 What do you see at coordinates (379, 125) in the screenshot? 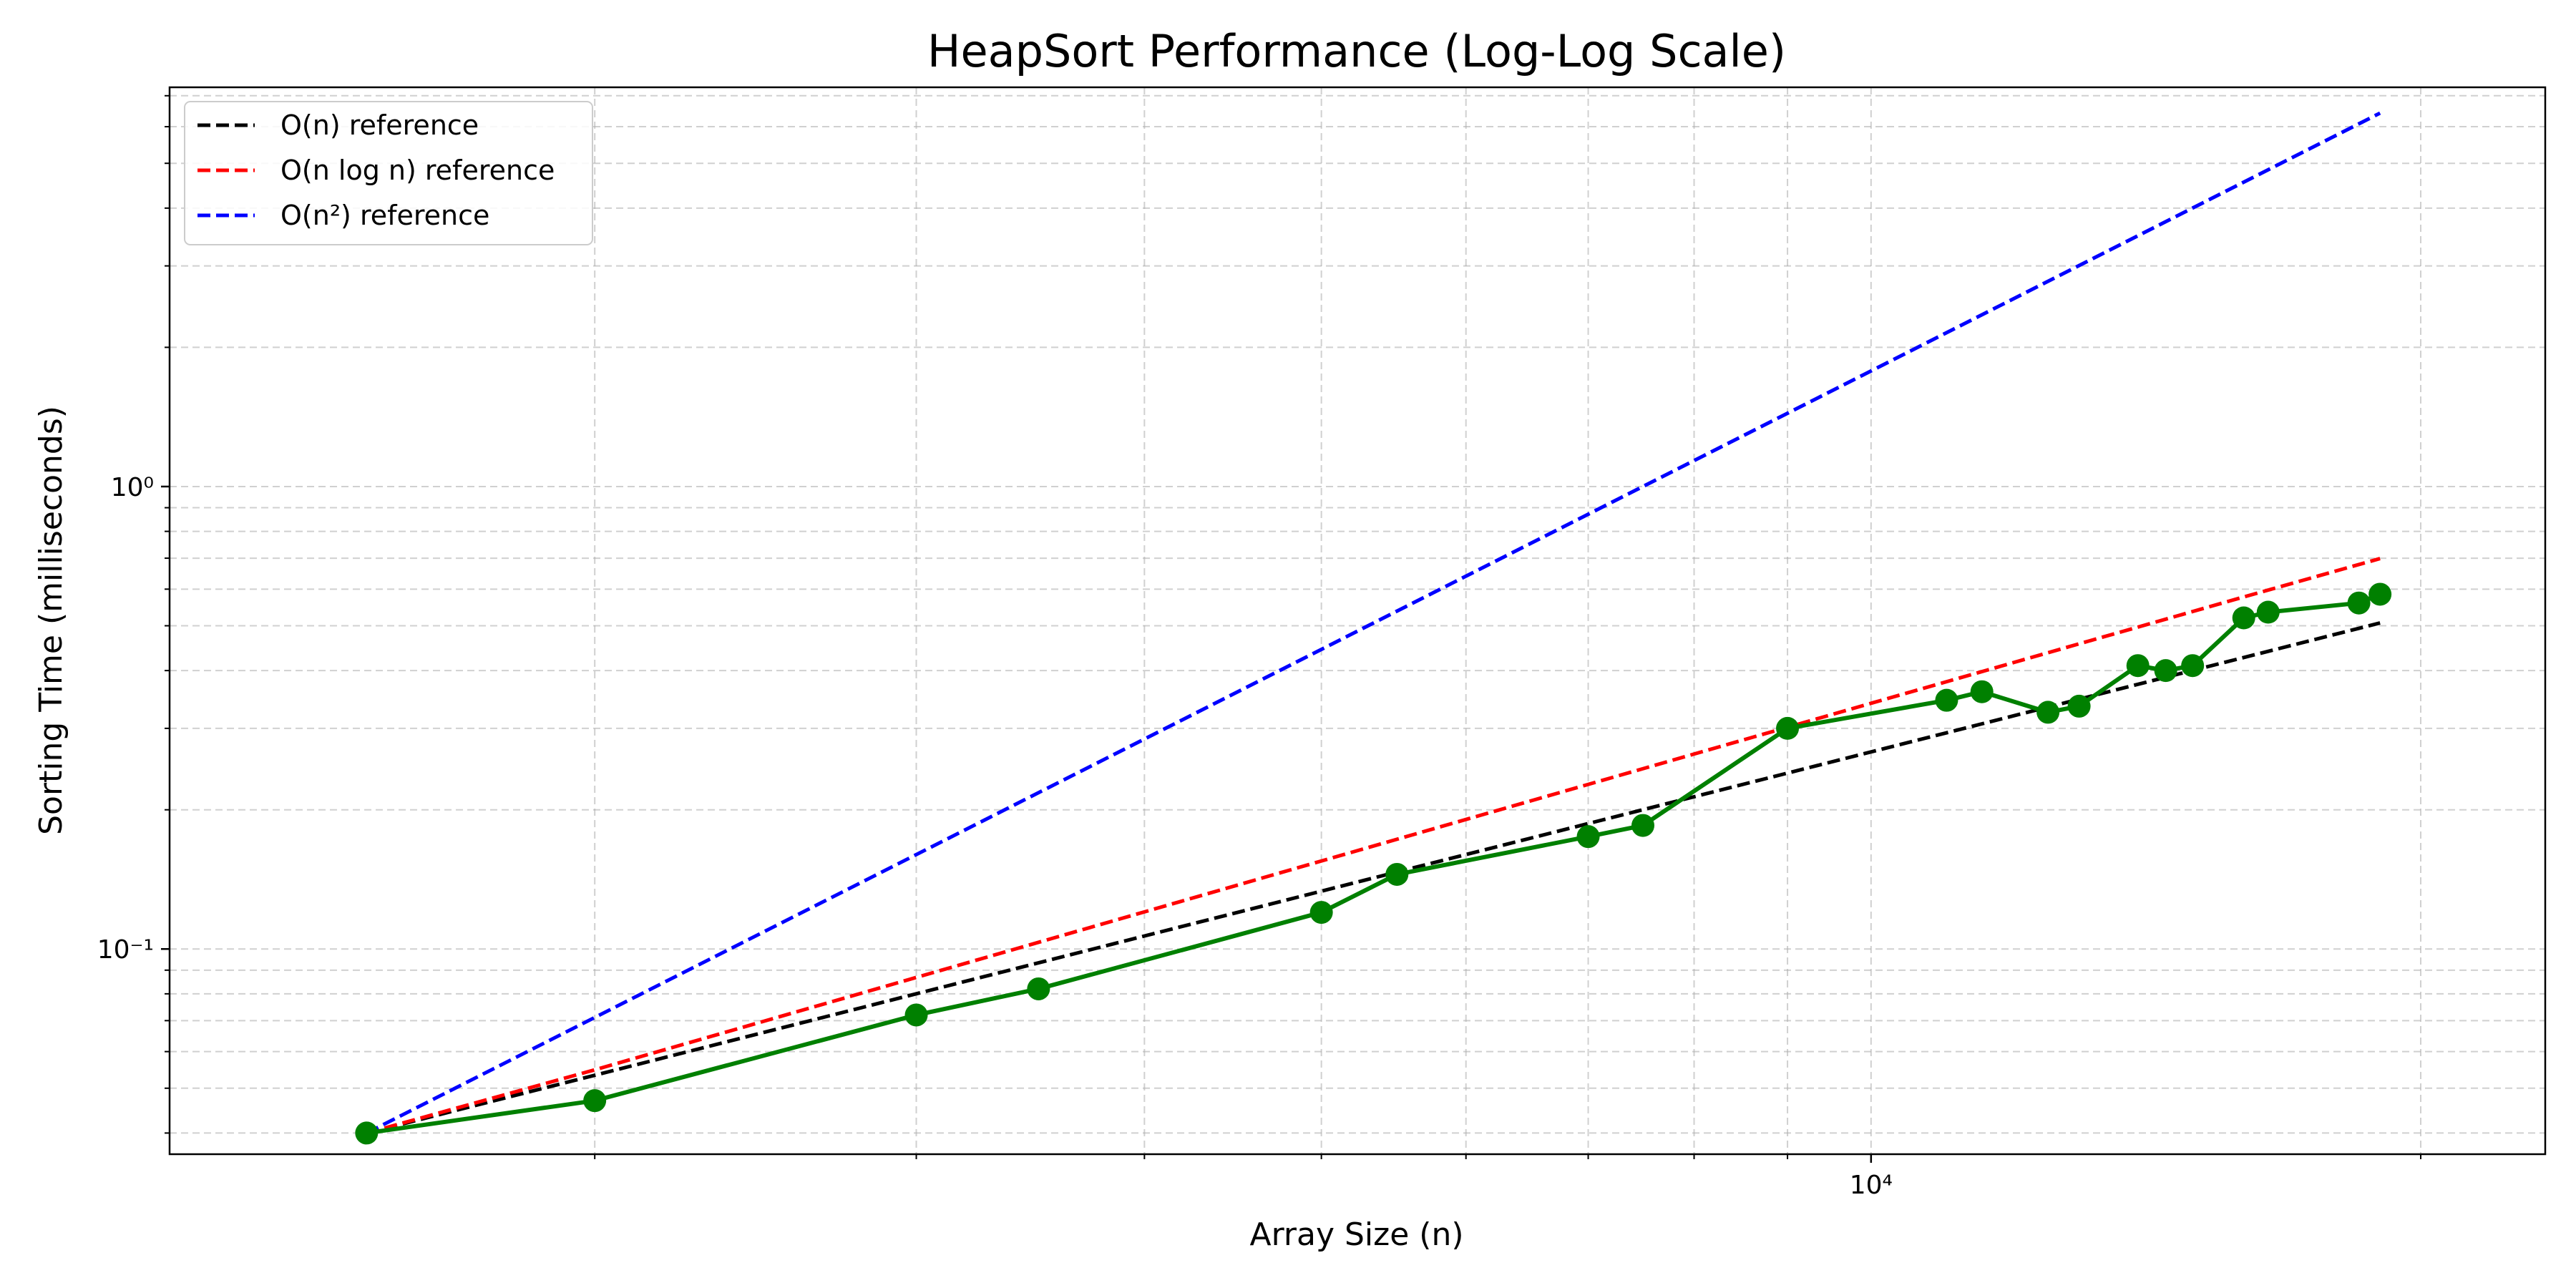
I see `legend-label-0: O(n) reference` at bounding box center [379, 125].